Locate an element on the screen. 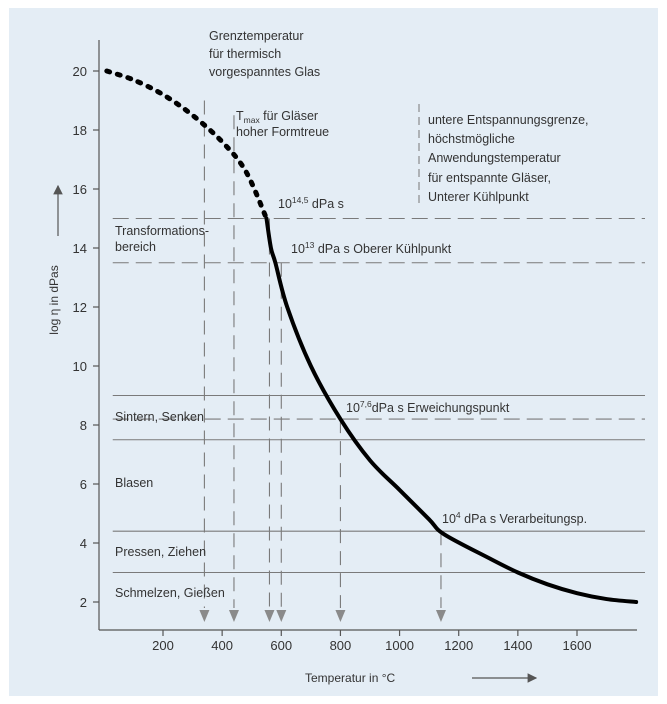 This screenshot has height=704, width=667. y-tick-label-6: 6 is located at coordinates (83, 484).